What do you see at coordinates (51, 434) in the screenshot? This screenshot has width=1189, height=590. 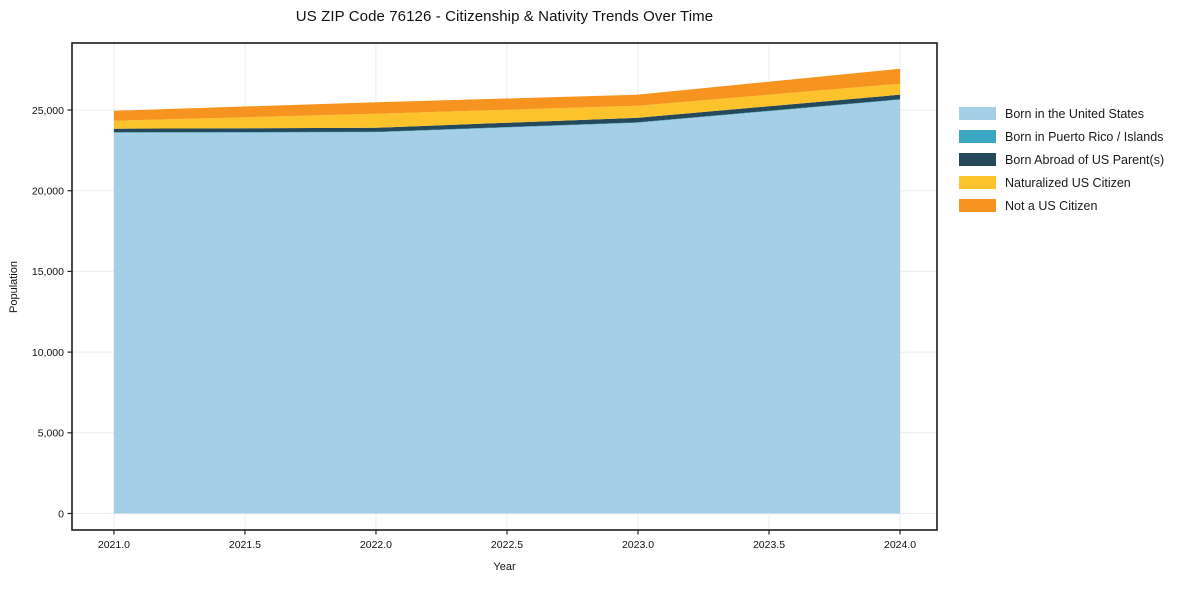 I see `y-tick-label: 5,000` at bounding box center [51, 434].